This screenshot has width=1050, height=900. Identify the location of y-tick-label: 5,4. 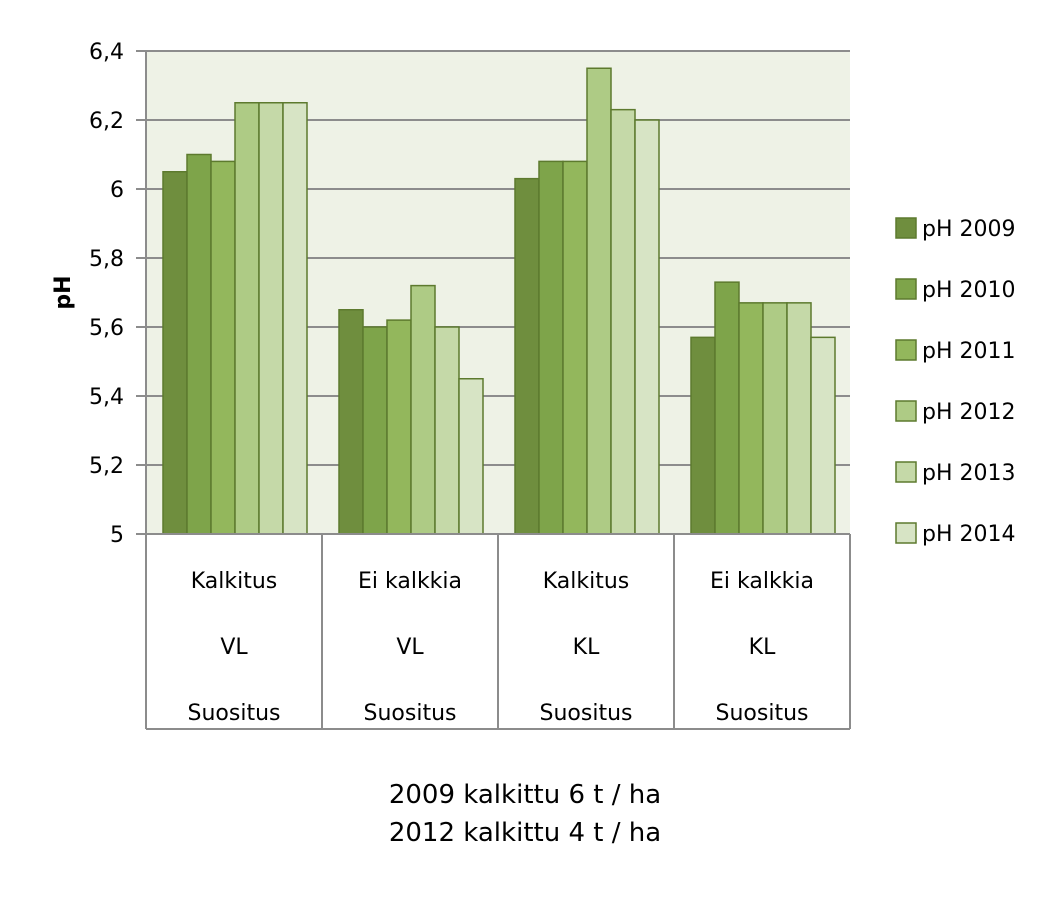
(106, 397).